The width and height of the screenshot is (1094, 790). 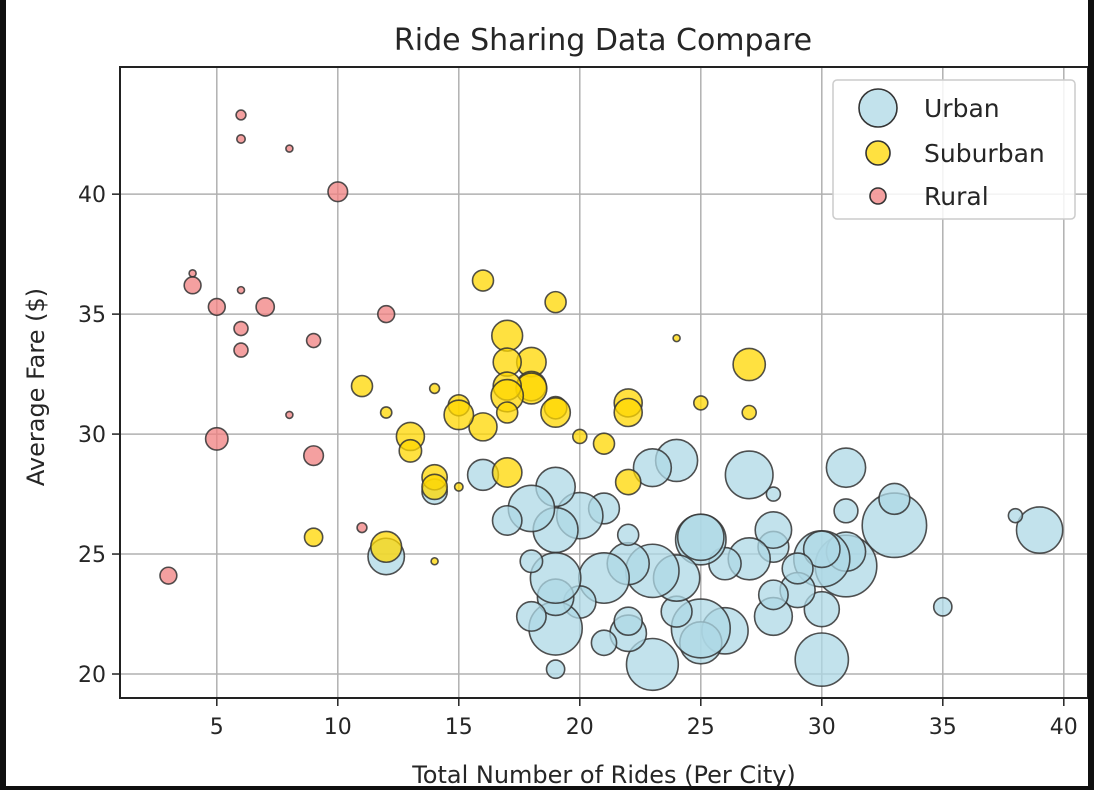 I want to click on x-tick-label: 20, so click(x=580, y=727).